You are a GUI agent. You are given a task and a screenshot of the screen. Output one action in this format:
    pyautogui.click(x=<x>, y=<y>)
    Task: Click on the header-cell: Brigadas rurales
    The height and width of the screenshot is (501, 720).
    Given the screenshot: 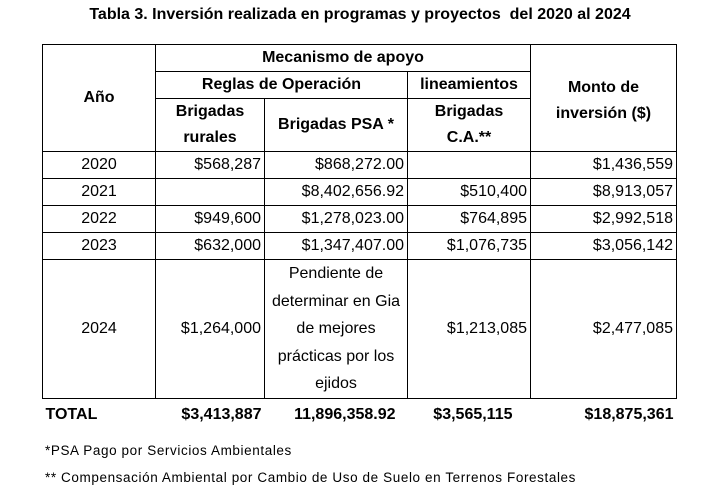 What is the action you would take?
    pyautogui.click(x=210, y=125)
    